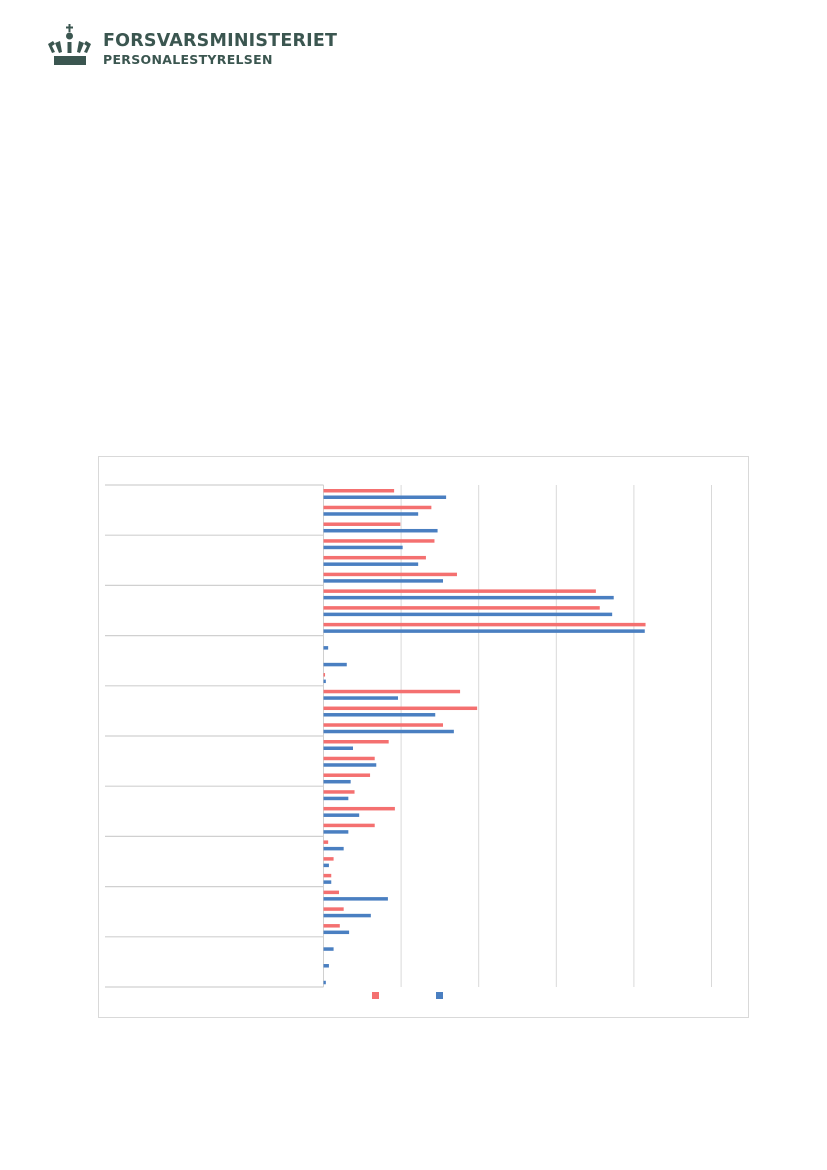 This screenshot has height=1170, width=827. I want to click on legend-swatch-series2, so click(439, 995).